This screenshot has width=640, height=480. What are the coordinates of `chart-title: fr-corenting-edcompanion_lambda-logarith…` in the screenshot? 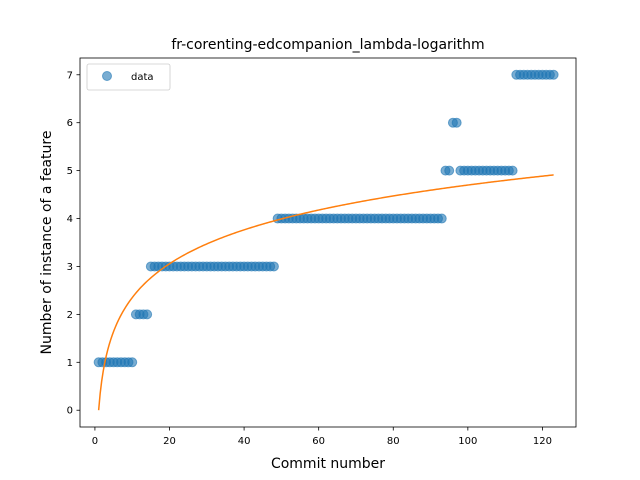 It's located at (327, 45).